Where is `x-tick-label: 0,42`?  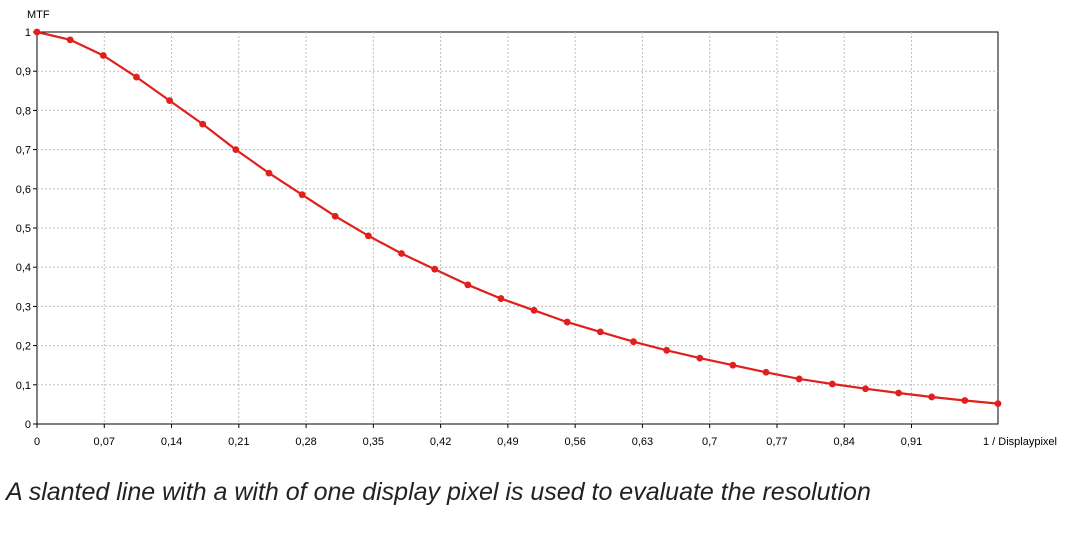
x-tick-label: 0,42 is located at coordinates (440, 442).